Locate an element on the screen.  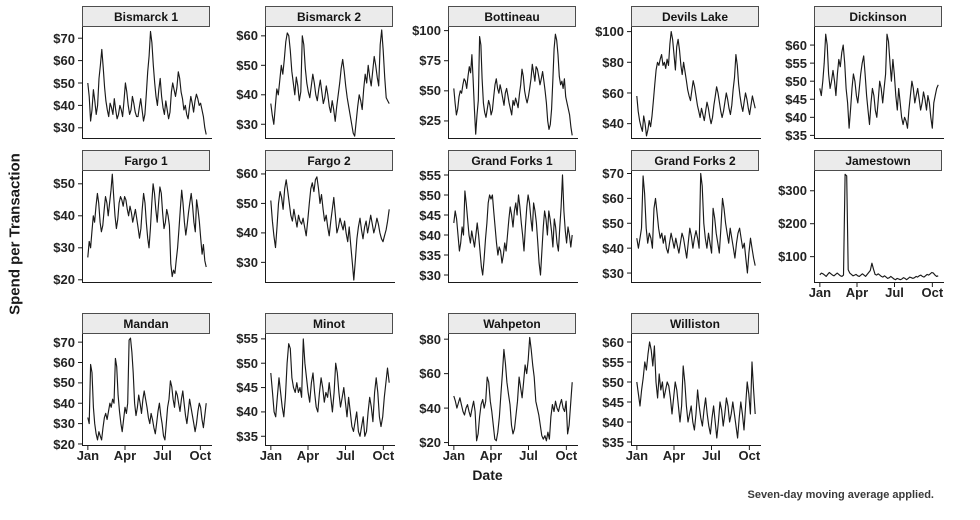
x-axis-title: Date is located at coordinates (487, 475).